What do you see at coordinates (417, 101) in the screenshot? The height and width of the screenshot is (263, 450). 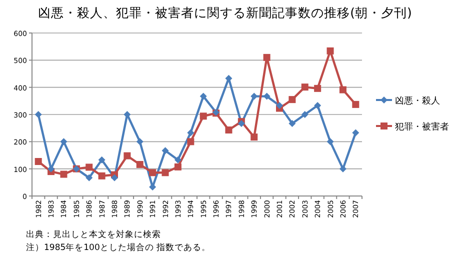 I see `legend-label: 凶悪・殺人` at bounding box center [417, 101].